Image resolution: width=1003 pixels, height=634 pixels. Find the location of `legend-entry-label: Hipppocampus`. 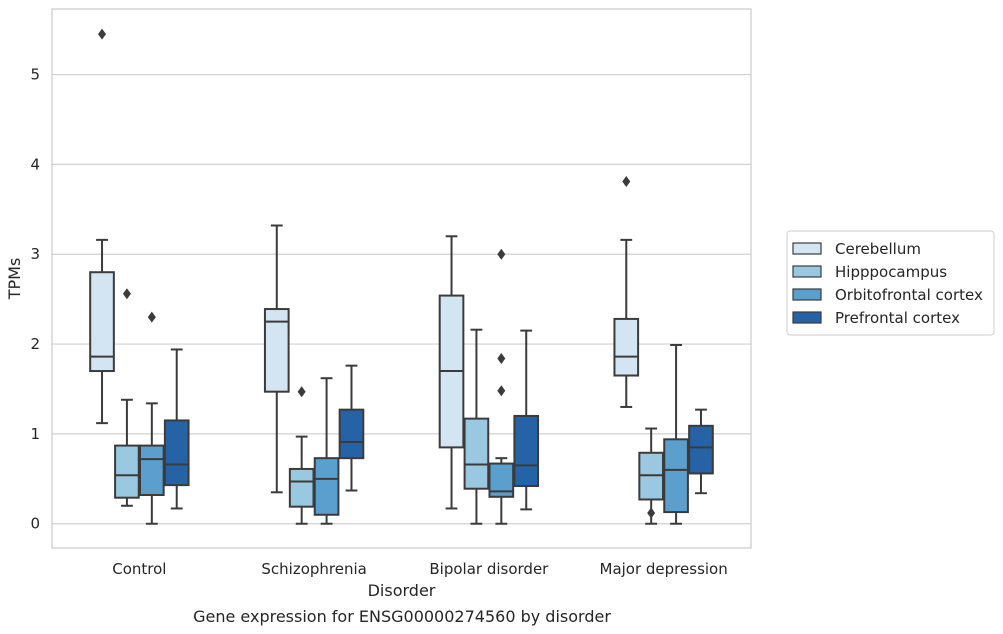

legend-entry-label: Hipppocampus is located at coordinates (891, 272).